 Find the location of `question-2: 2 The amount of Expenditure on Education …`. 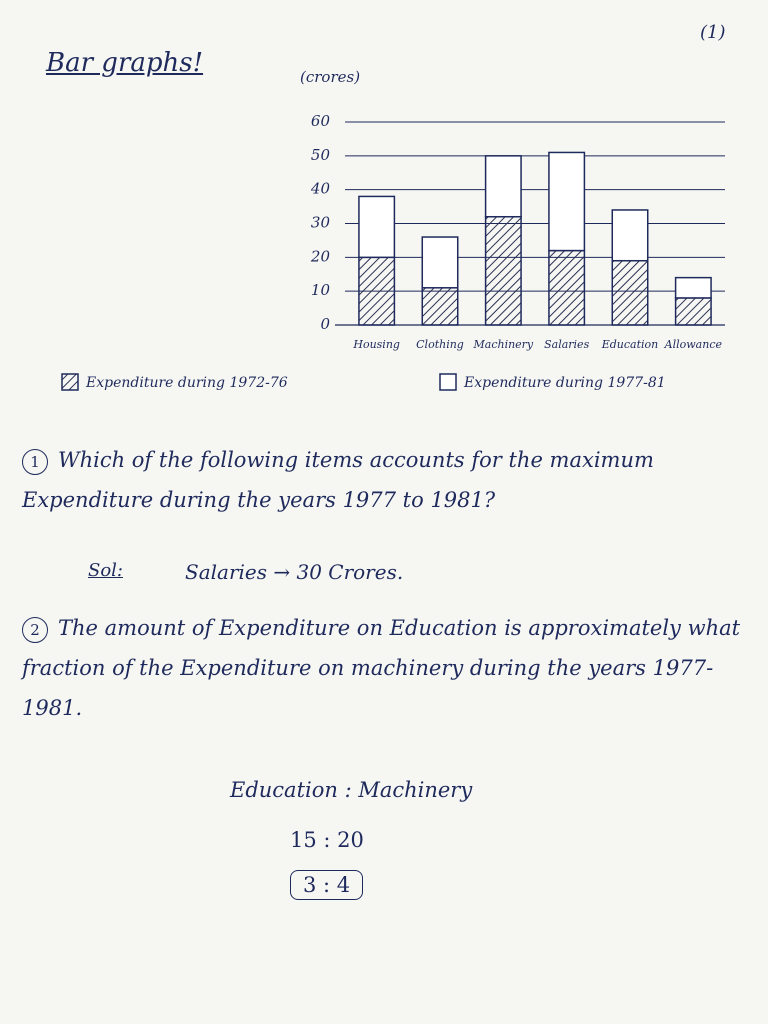

question-2: 2 The amount of Expenditure on Education … is located at coordinates (392, 668).